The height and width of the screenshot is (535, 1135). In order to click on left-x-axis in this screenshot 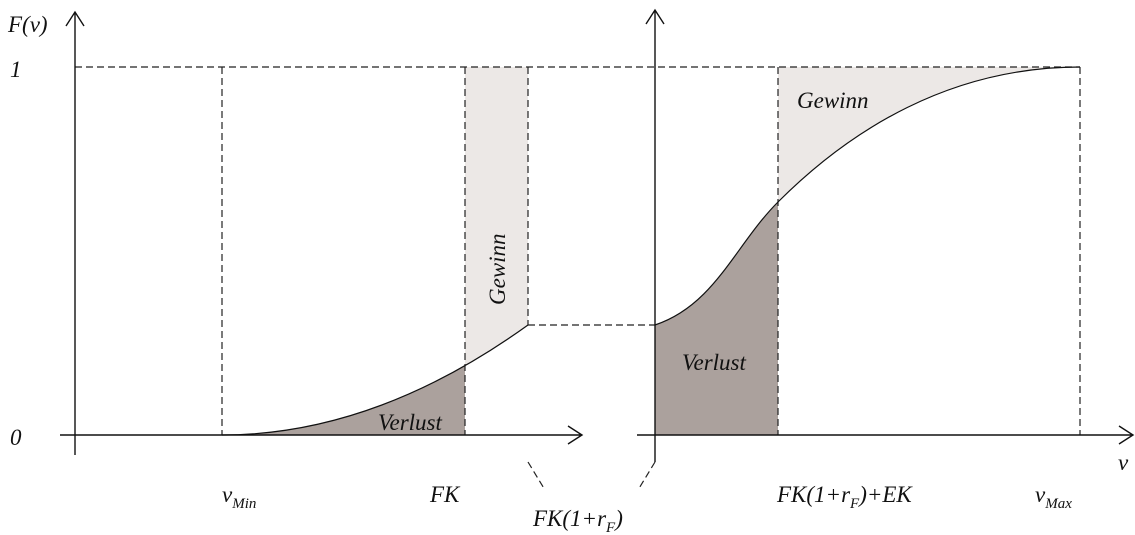, I will do `click(322, 435)`.